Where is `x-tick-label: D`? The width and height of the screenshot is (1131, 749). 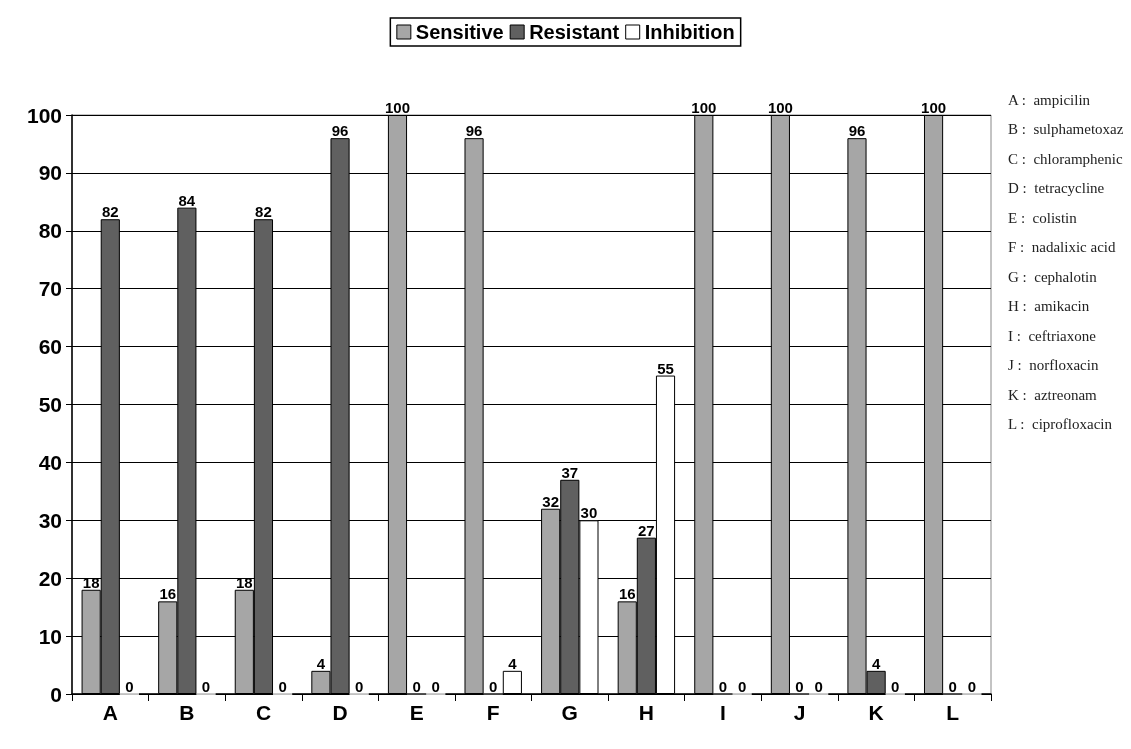
x-tick-label: D is located at coordinates (340, 712).